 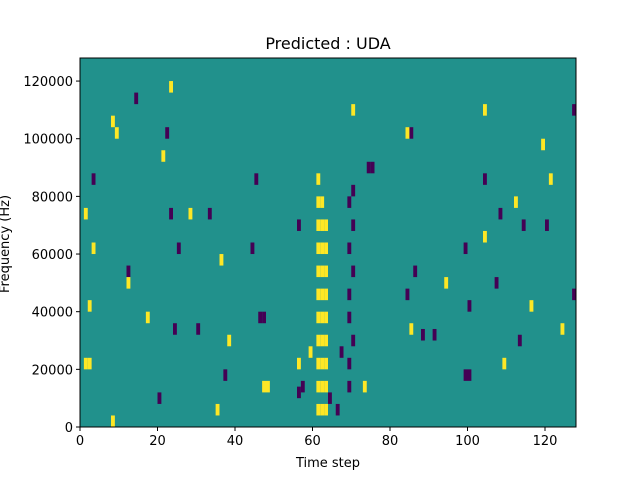 What do you see at coordinates (467, 441) in the screenshot?
I see `x-tick-label: 100` at bounding box center [467, 441].